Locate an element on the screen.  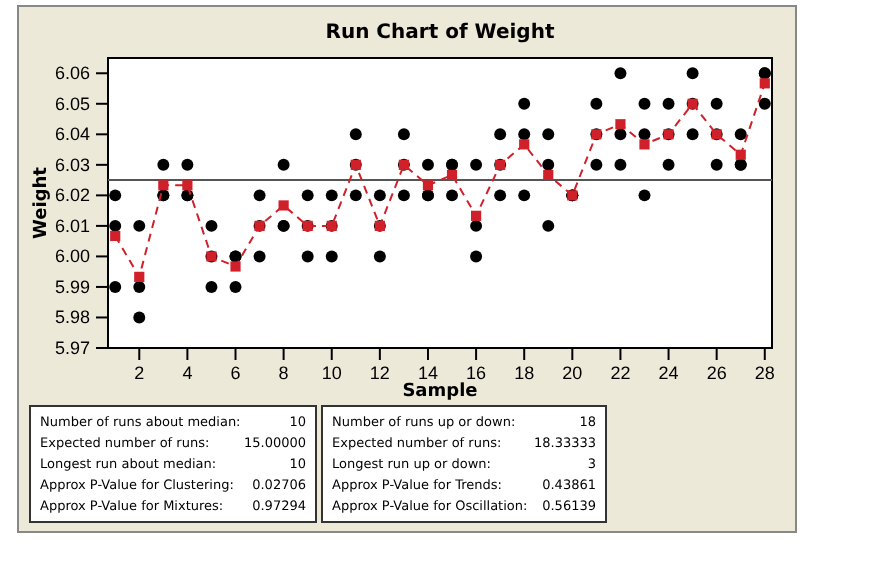
y-tick-label: 6.02 is located at coordinates (72, 195).